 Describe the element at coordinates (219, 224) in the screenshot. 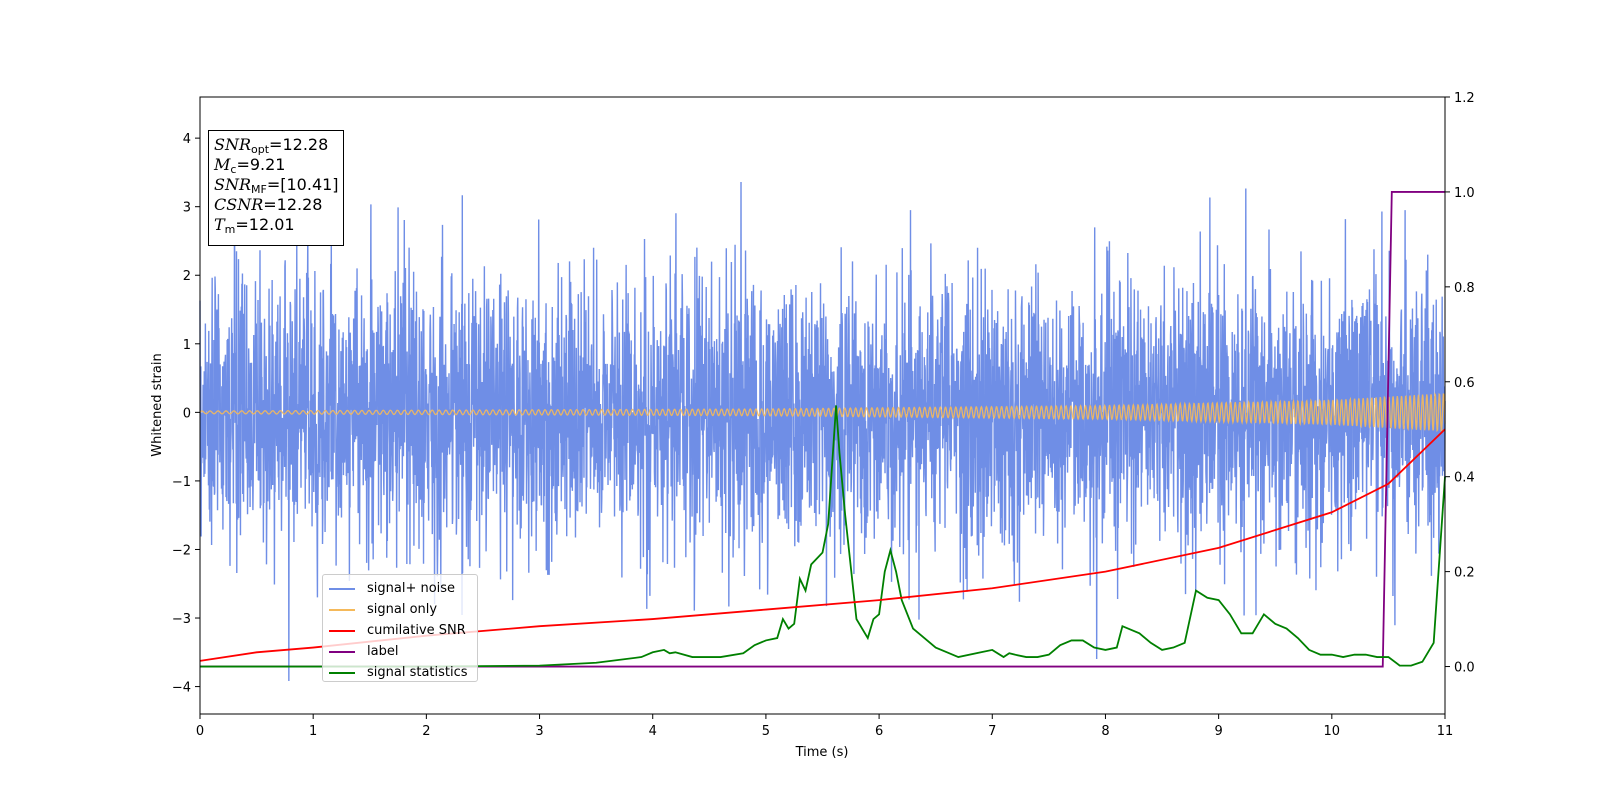

I see `tm-label: T` at that location.